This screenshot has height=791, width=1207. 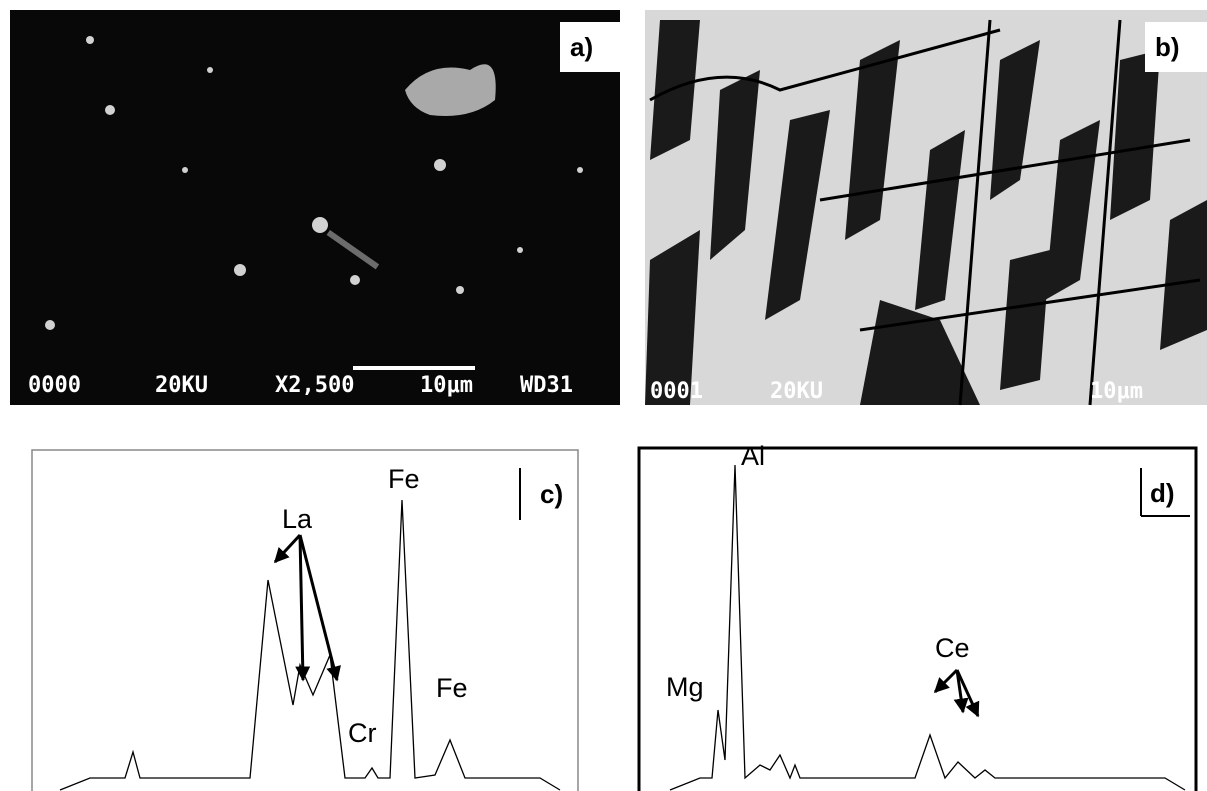 What do you see at coordinates (581, 47) in the screenshot?
I see `panel-label: a)` at bounding box center [581, 47].